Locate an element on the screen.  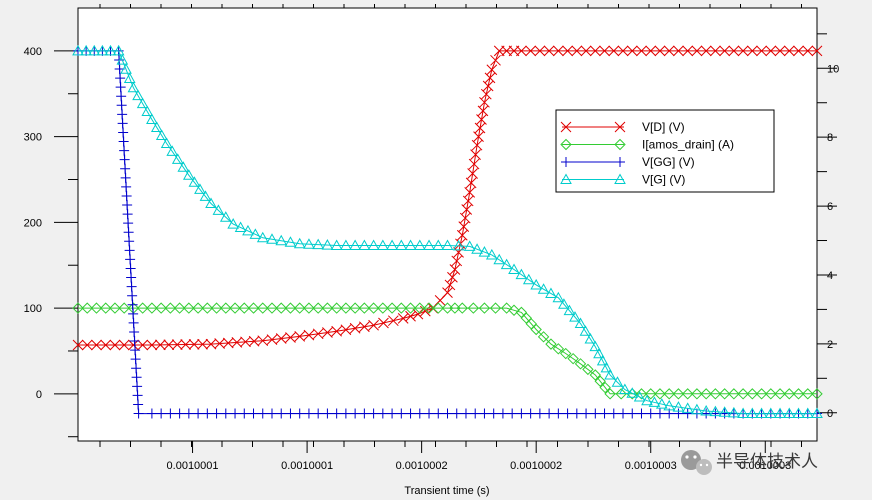
y-left-tick-label: 100 is located at coordinates (33, 309).